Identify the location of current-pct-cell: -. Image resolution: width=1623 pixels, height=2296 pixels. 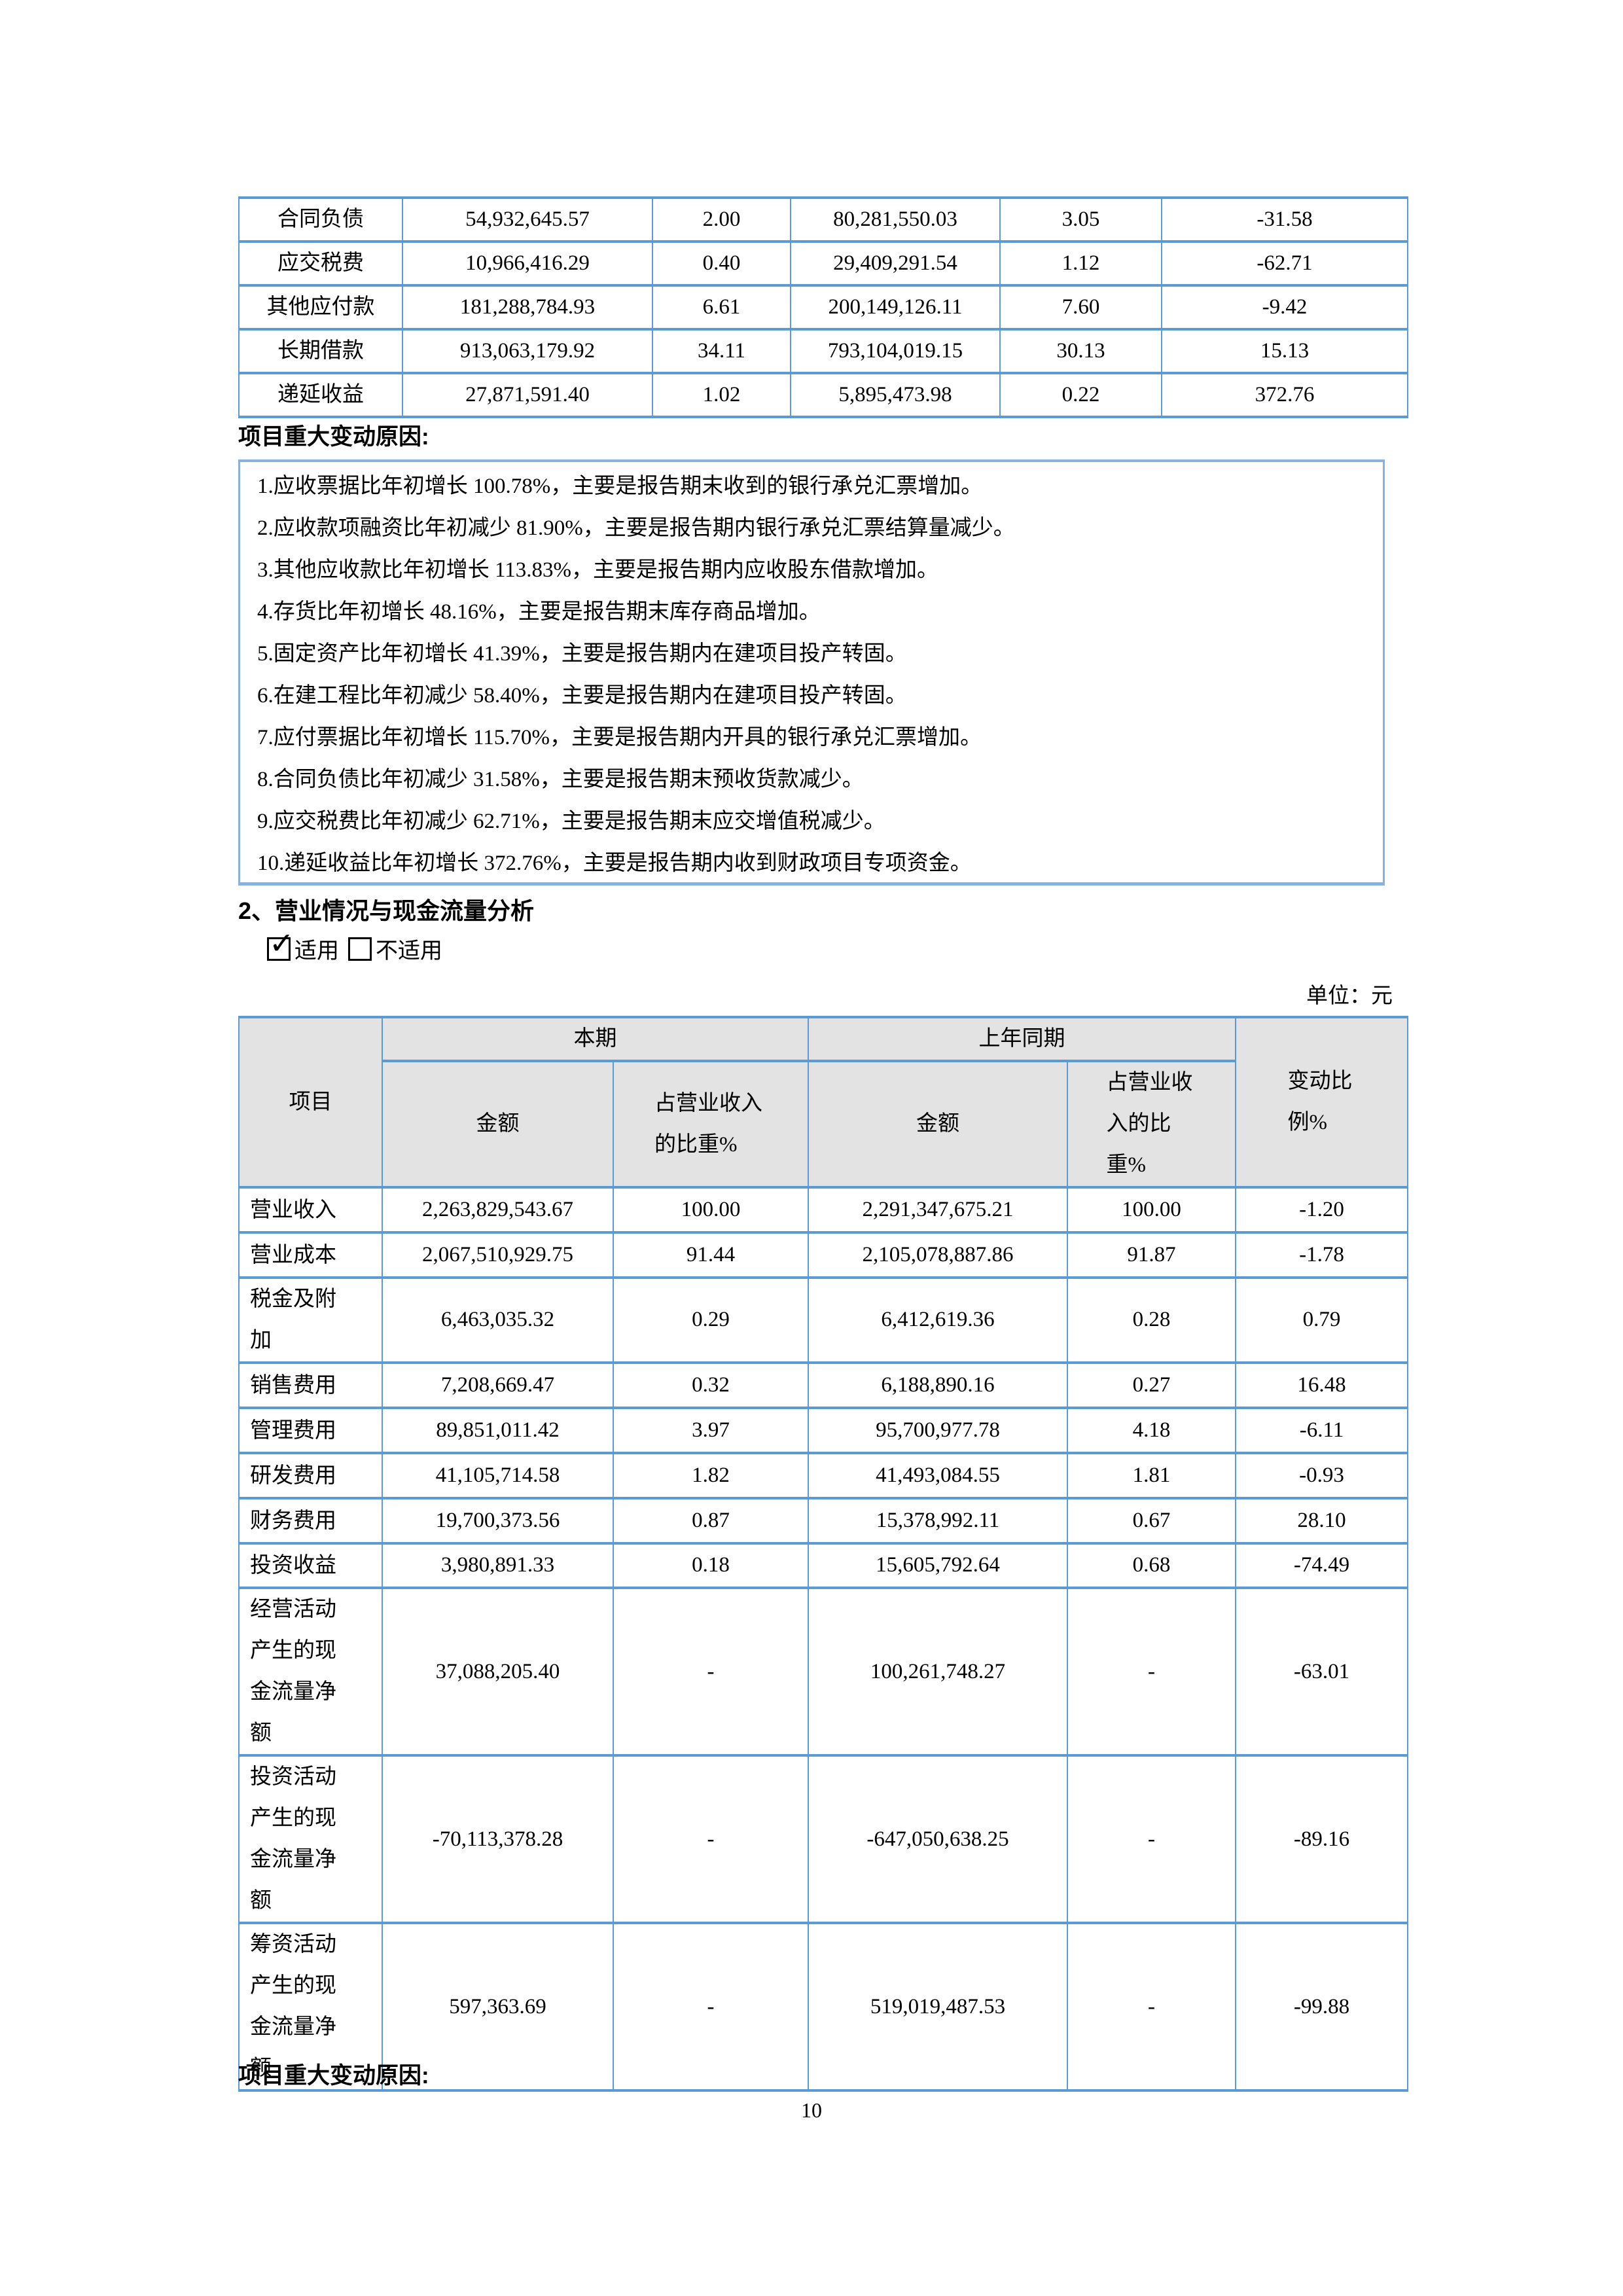
(711, 1672).